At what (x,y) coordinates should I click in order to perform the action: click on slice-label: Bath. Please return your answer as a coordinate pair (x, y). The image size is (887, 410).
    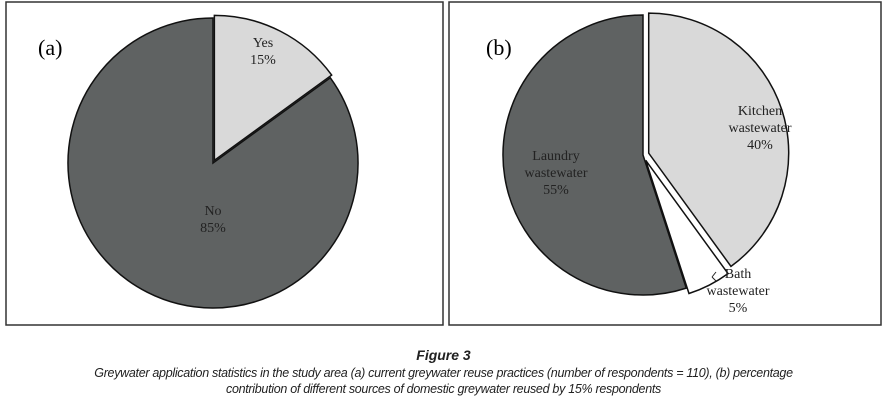
    Looking at the image, I should click on (738, 274).